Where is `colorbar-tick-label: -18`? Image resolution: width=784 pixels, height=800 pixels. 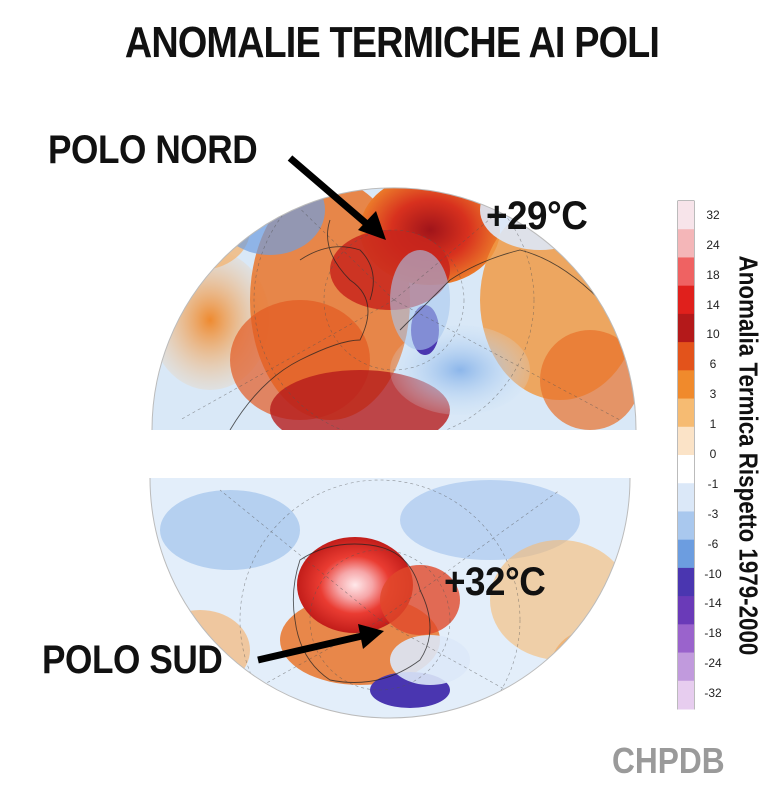 colorbar-tick-label: -18 is located at coordinates (713, 633).